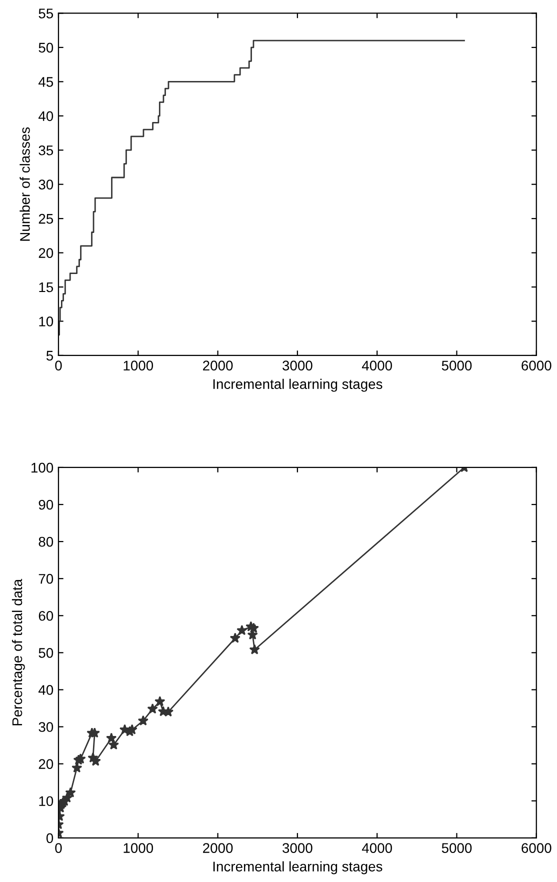 This screenshot has width=557, height=882. I want to click on y-tick-label: 70, so click(46, 579).